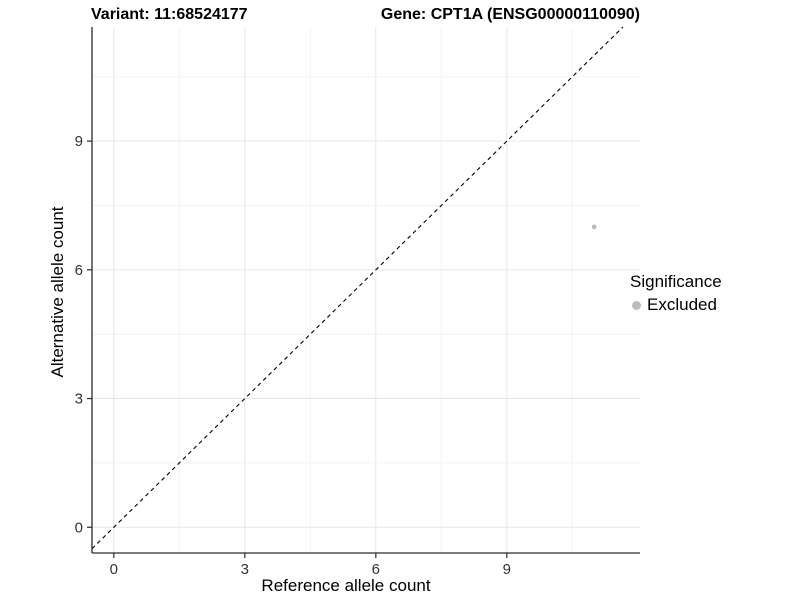 The image size is (800, 600). What do you see at coordinates (114, 569) in the screenshot?
I see `x-tick-label: 0` at bounding box center [114, 569].